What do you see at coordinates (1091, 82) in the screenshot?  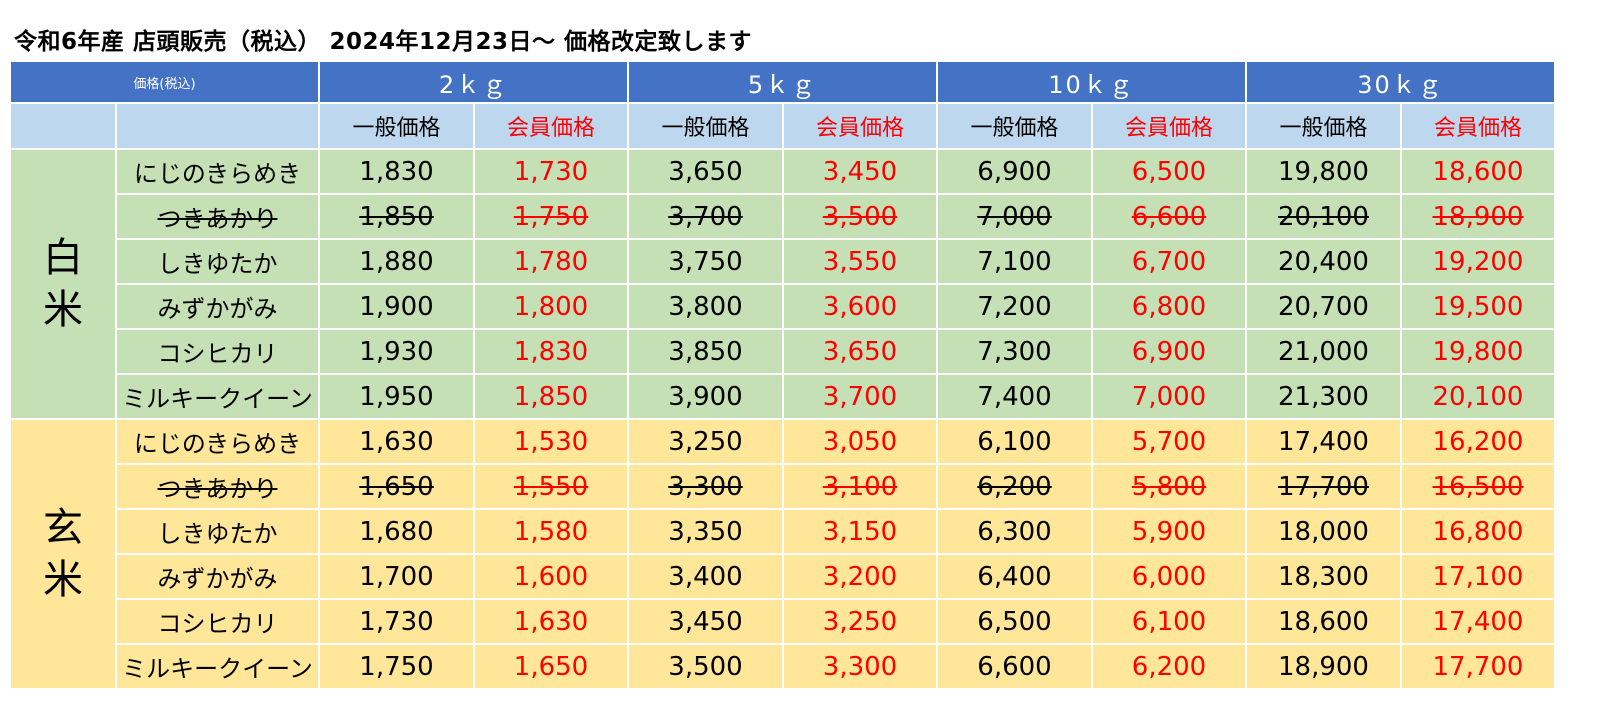 I see `size-header-10kg: 10ｋｇ` at bounding box center [1091, 82].